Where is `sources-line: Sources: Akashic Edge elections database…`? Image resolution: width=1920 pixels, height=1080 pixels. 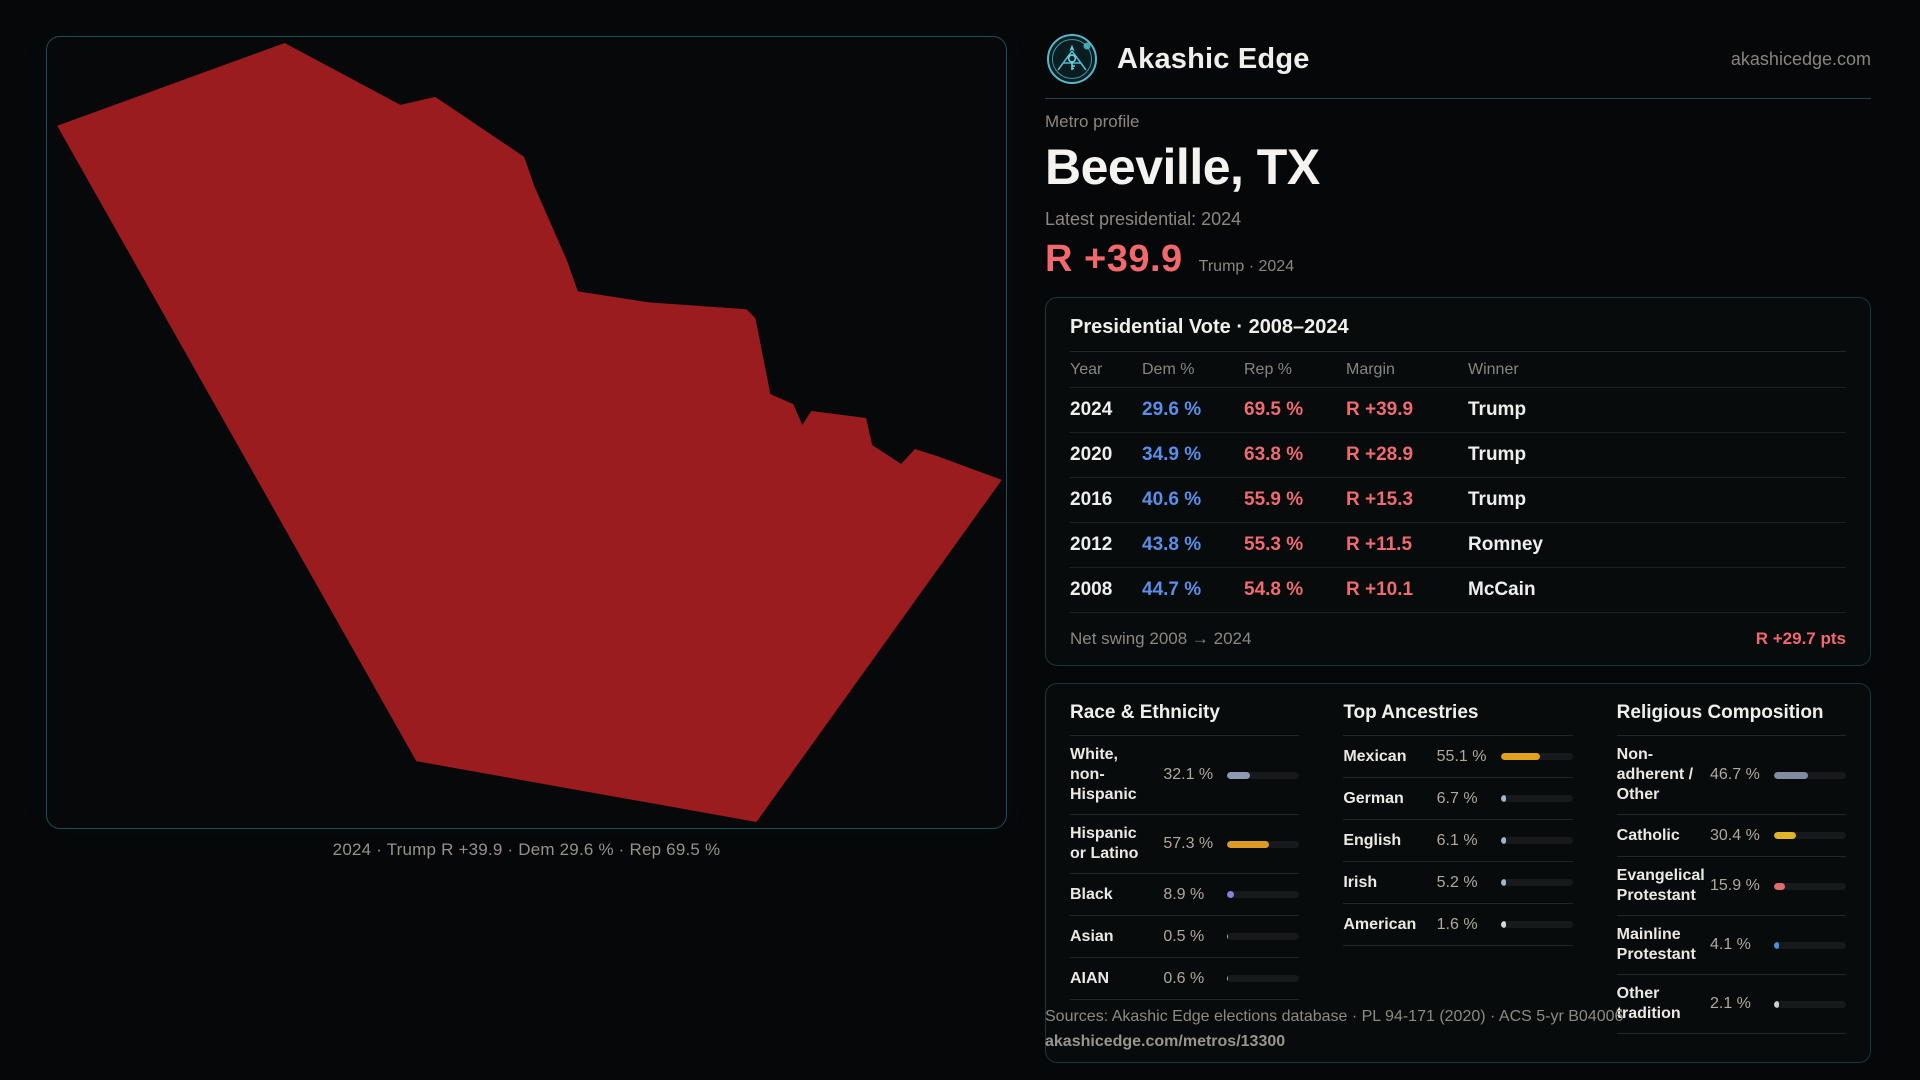
sources-line: Sources: Akashic Edge elections database… is located at coordinates (1334, 1016).